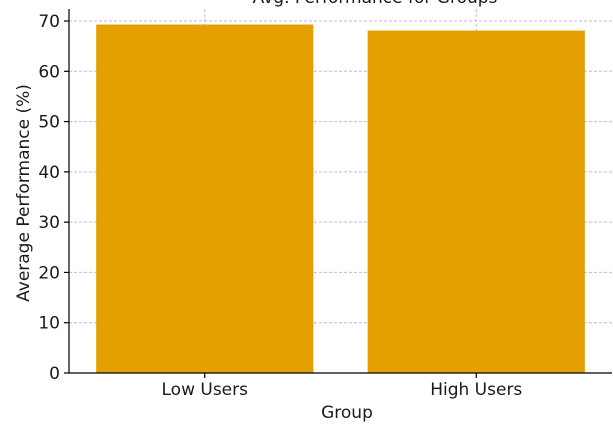  Describe the element at coordinates (49, 22) in the screenshot. I see `y-tick-label: 70` at that location.